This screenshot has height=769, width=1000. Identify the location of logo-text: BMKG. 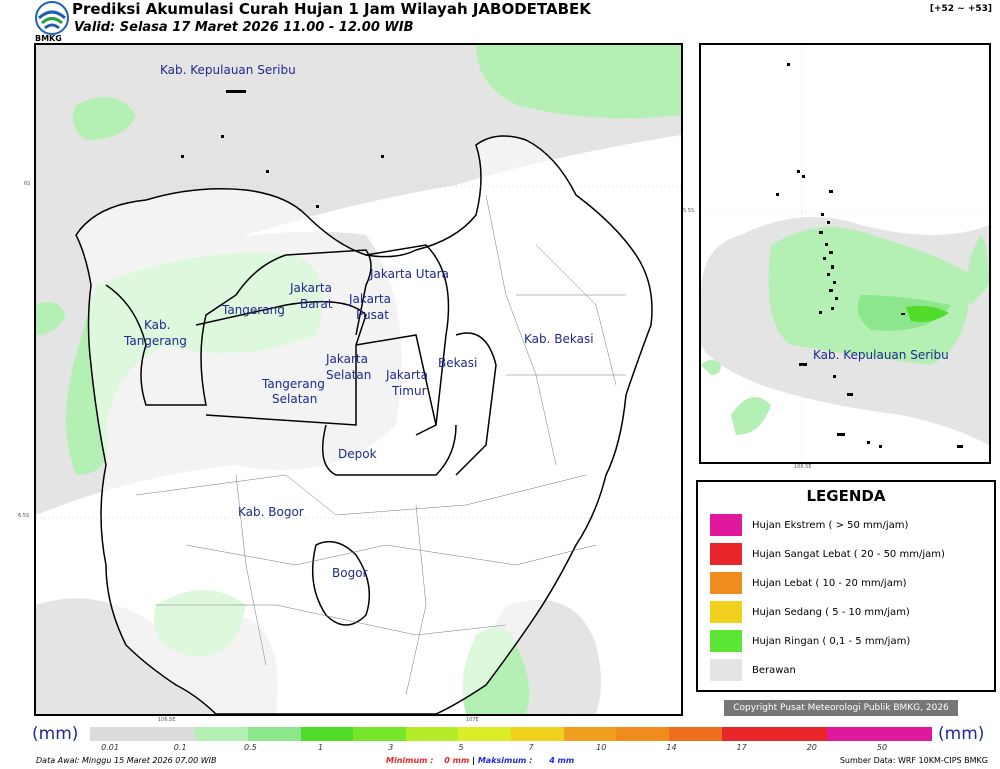
(48, 38).